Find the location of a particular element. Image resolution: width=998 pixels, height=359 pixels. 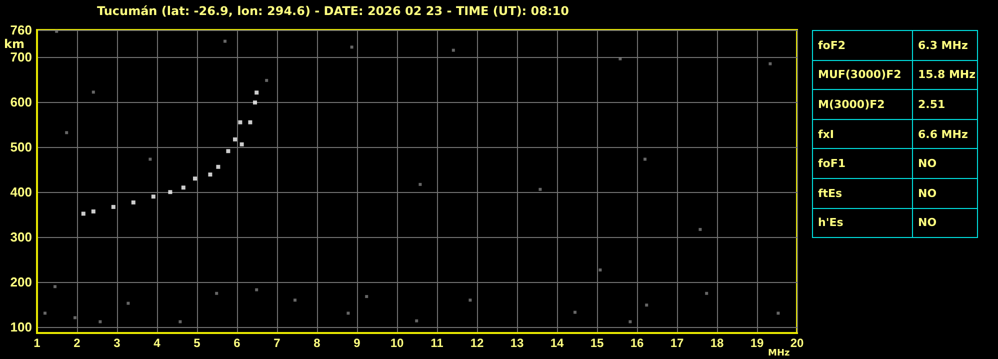

x-tick-label: 11 is located at coordinates (437, 343).